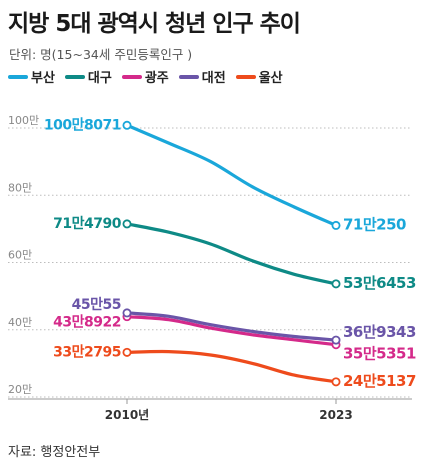 The image size is (437, 467). Describe the element at coordinates (374, 224) in the screenshot. I see `data-label-end: 71만250` at that location.